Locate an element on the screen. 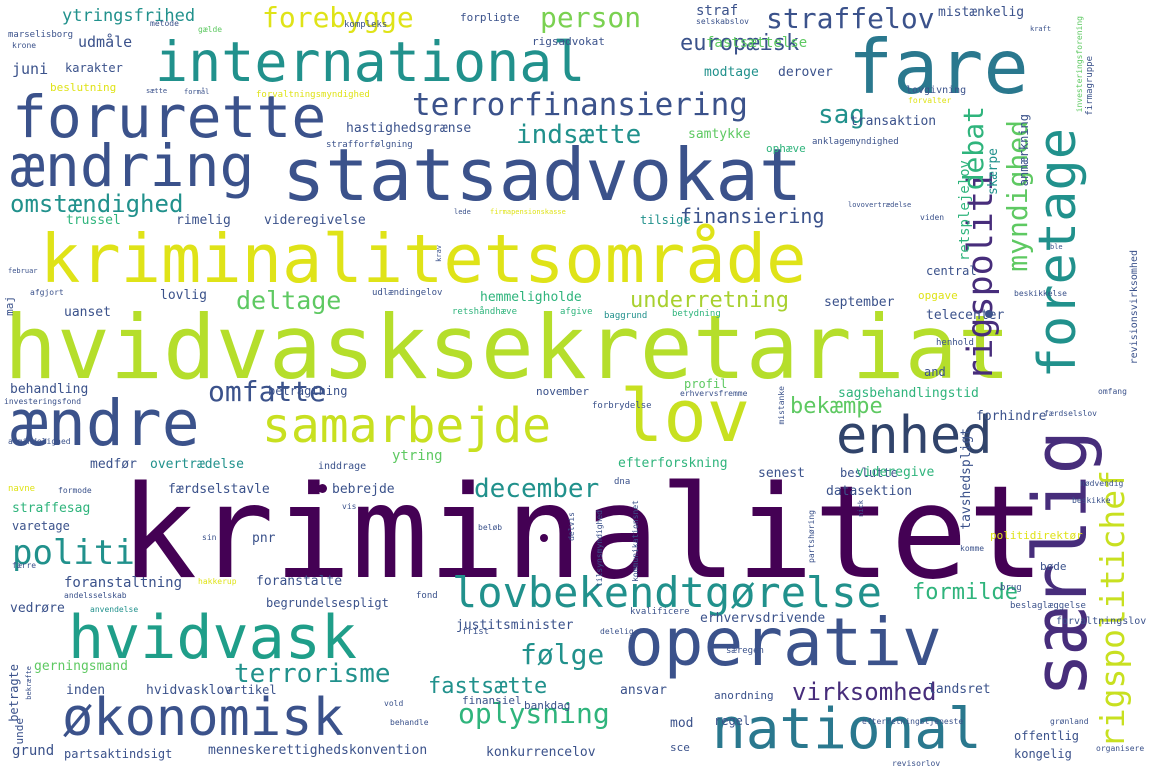 Image resolution: width=1155 pixels, height=770 pixels. word-hastighedsgraense: hastighedsgrænse is located at coordinates (409, 128).